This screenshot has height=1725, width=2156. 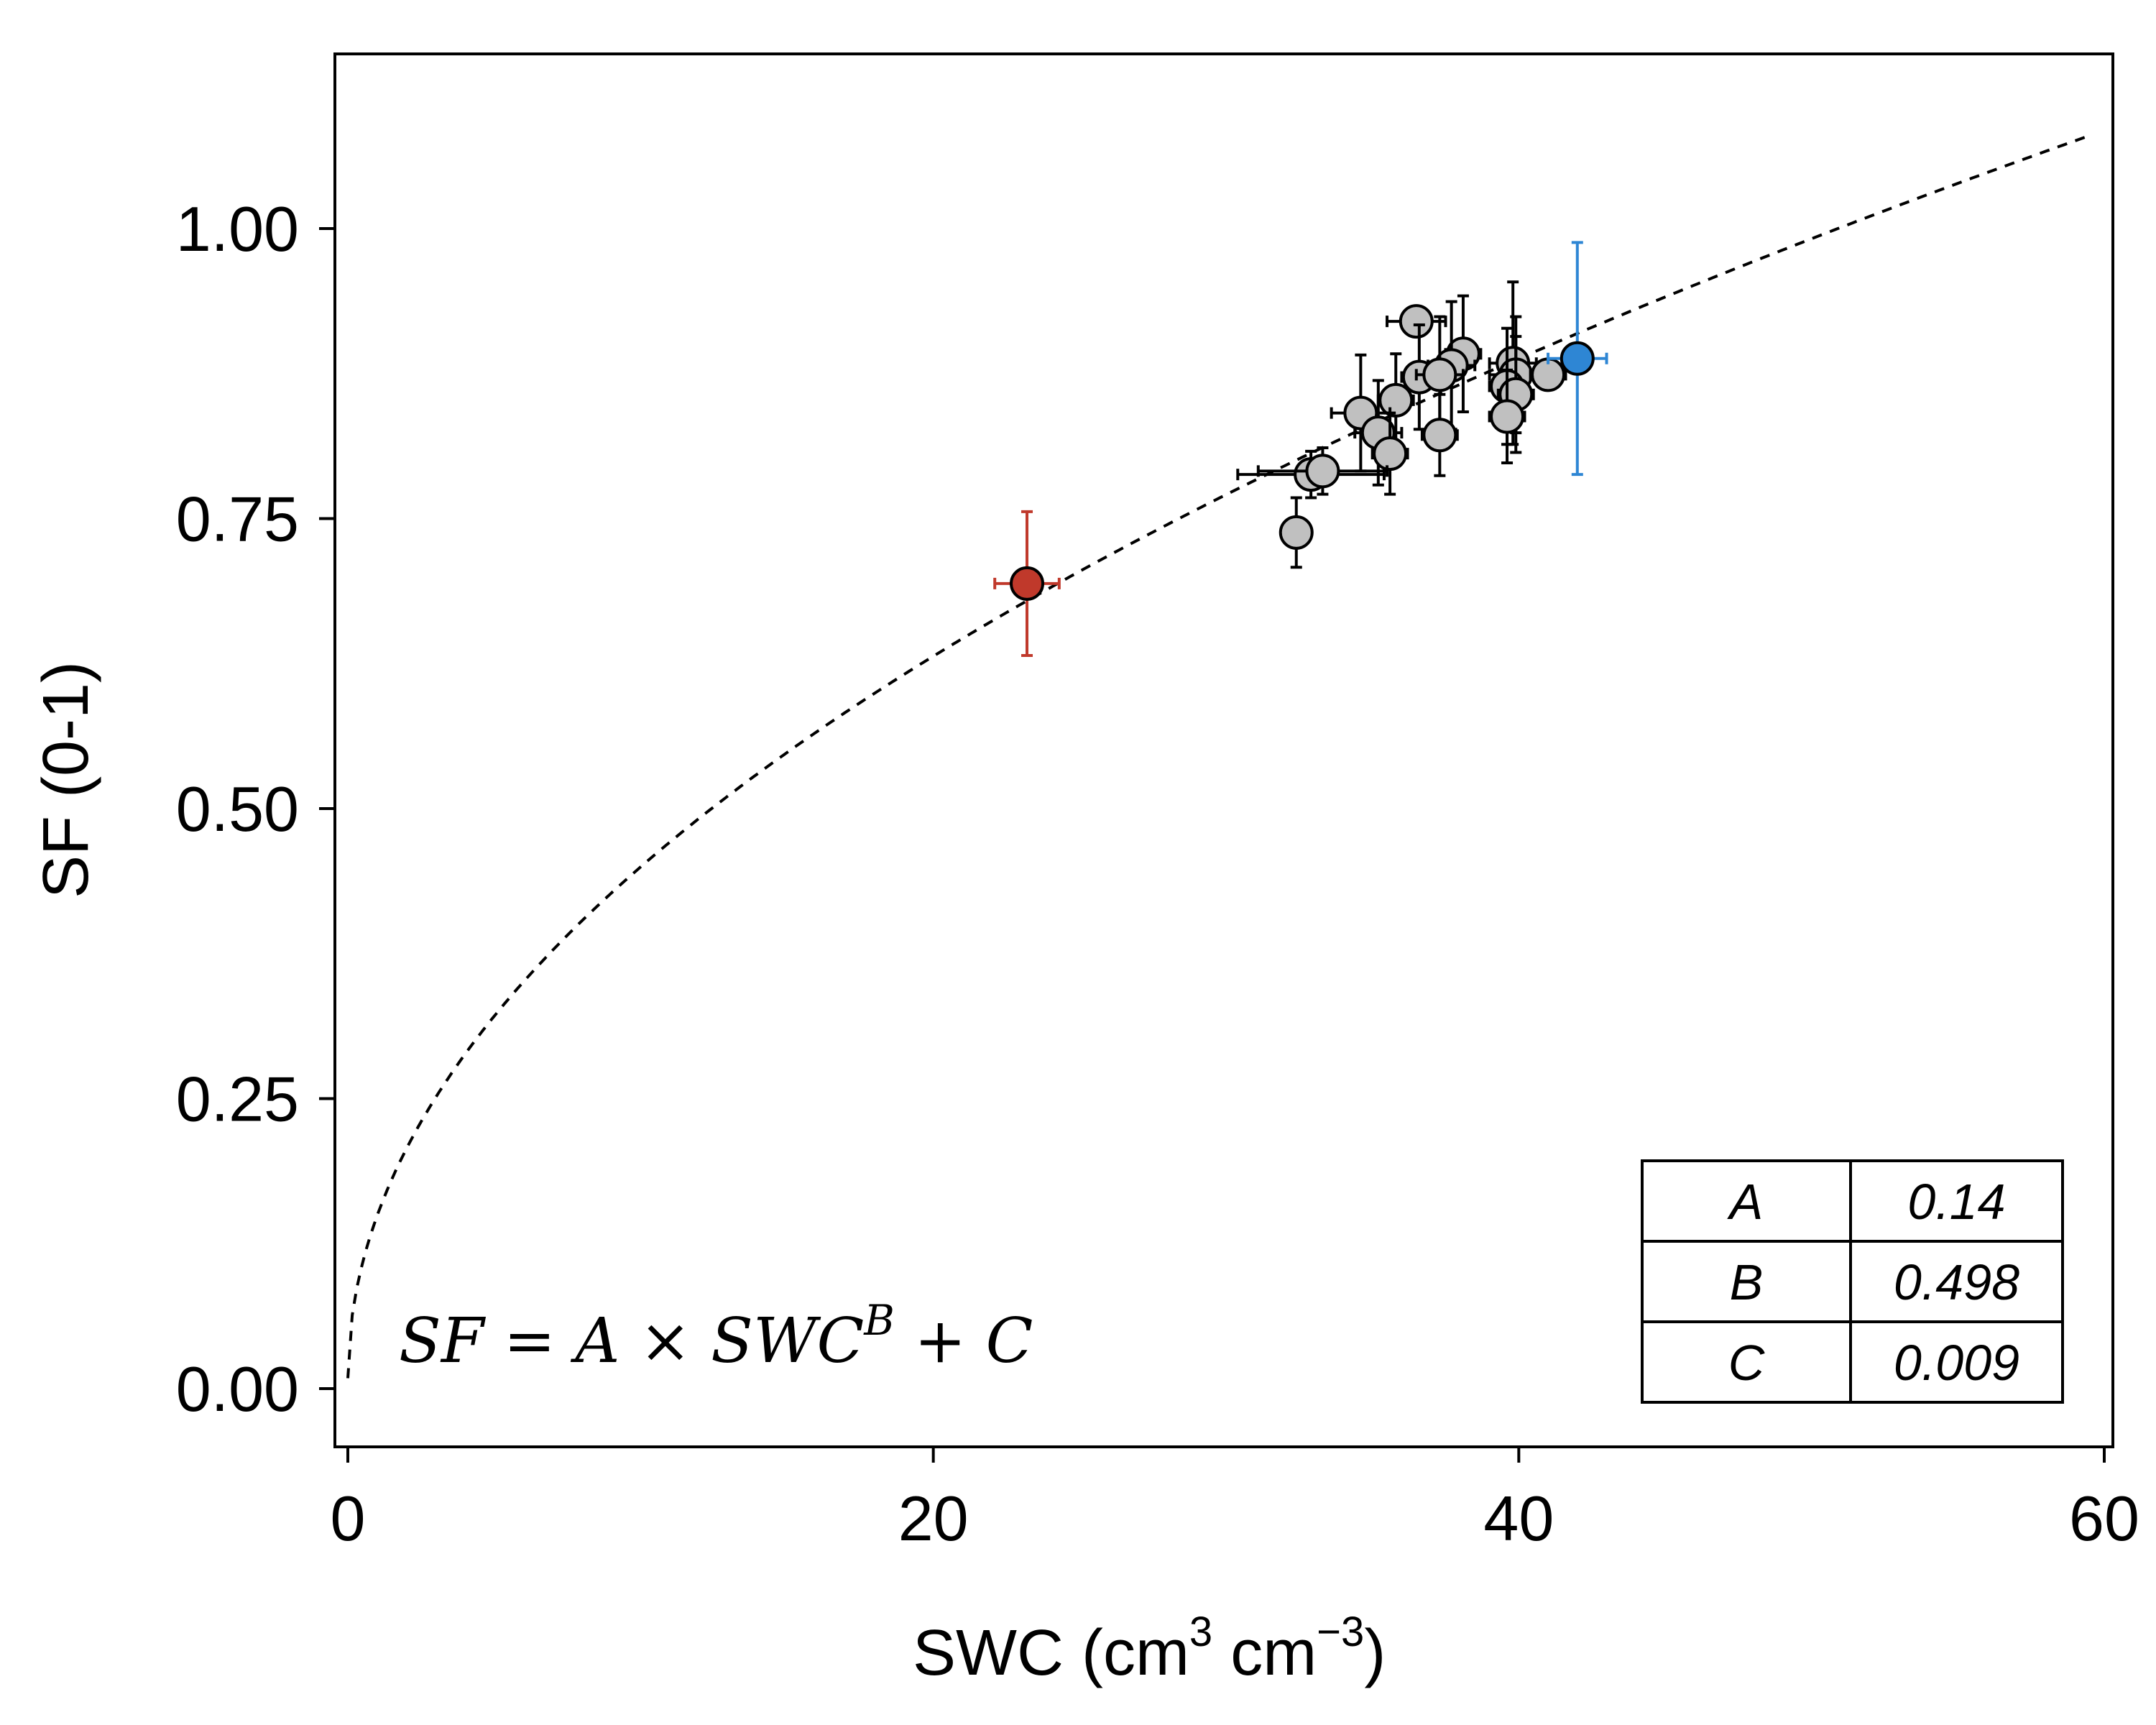 I want to click on parameter-table: A 0.14 B 0.498 C 0.009, so click(x=1852, y=1281).